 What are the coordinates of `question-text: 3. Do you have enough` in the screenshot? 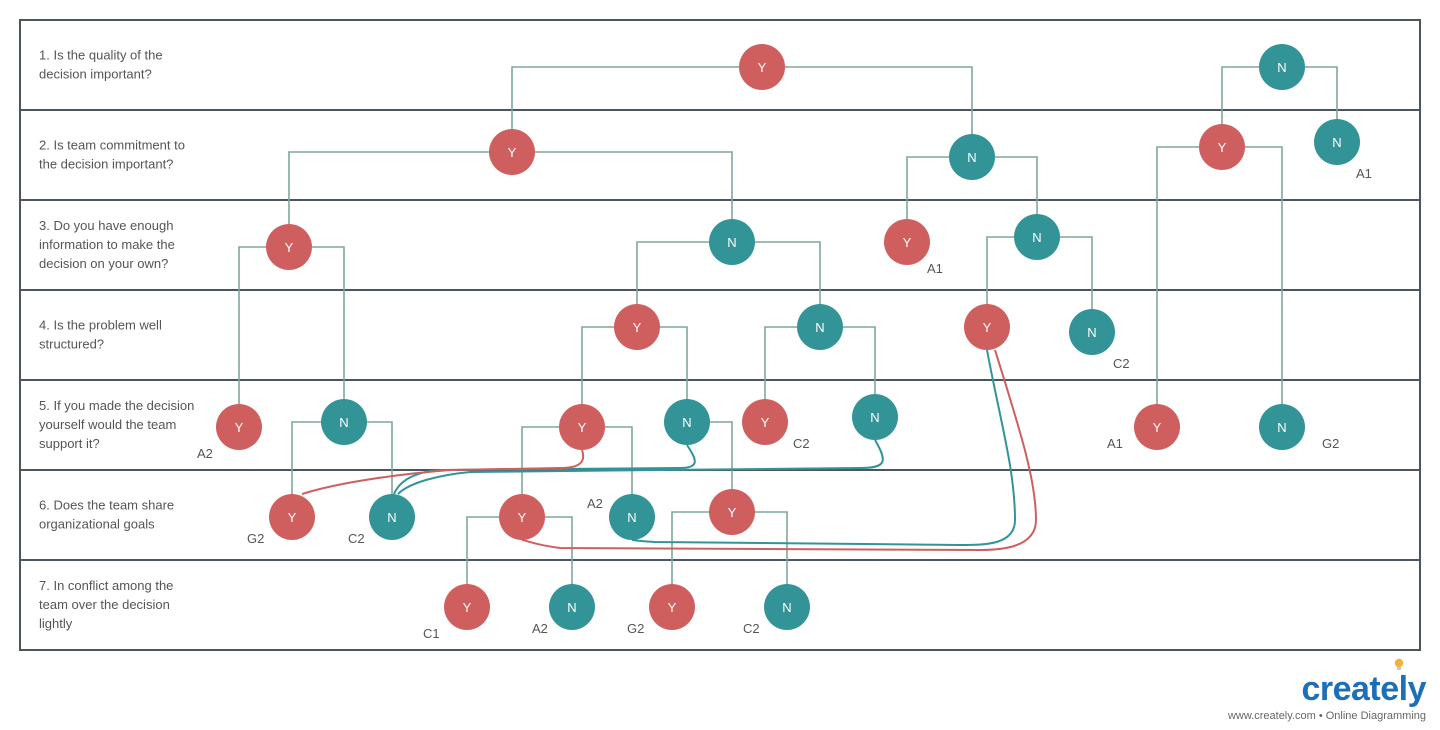 It's located at (106, 225).